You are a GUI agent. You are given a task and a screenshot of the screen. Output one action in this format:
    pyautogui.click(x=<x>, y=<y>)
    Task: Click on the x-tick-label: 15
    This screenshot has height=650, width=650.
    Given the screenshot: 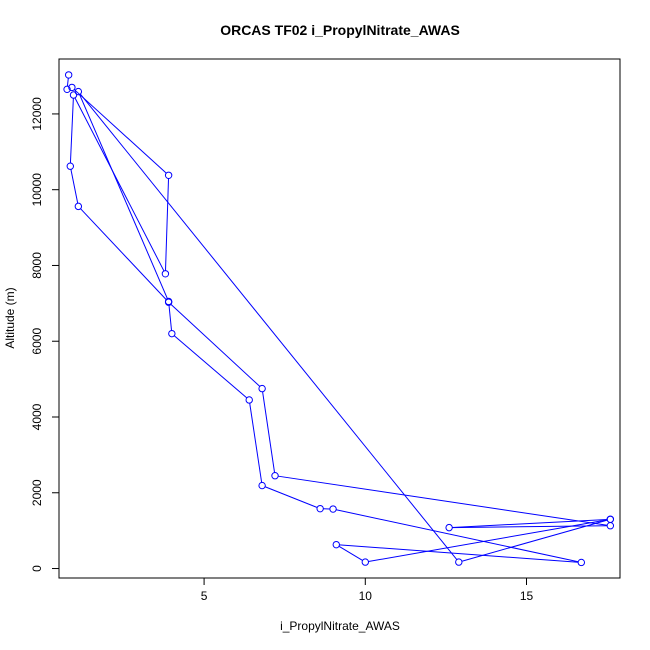 What is the action you would take?
    pyautogui.click(x=527, y=596)
    